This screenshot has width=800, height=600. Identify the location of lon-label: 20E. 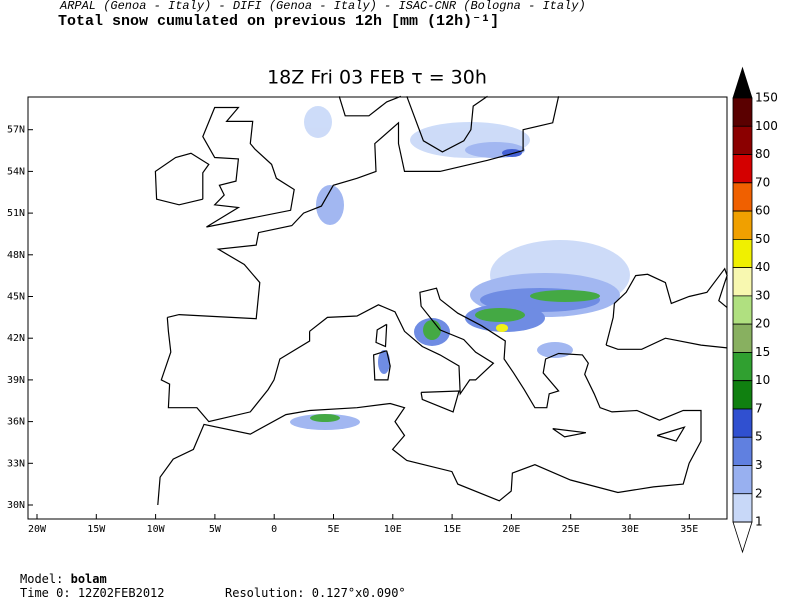
(511, 529).